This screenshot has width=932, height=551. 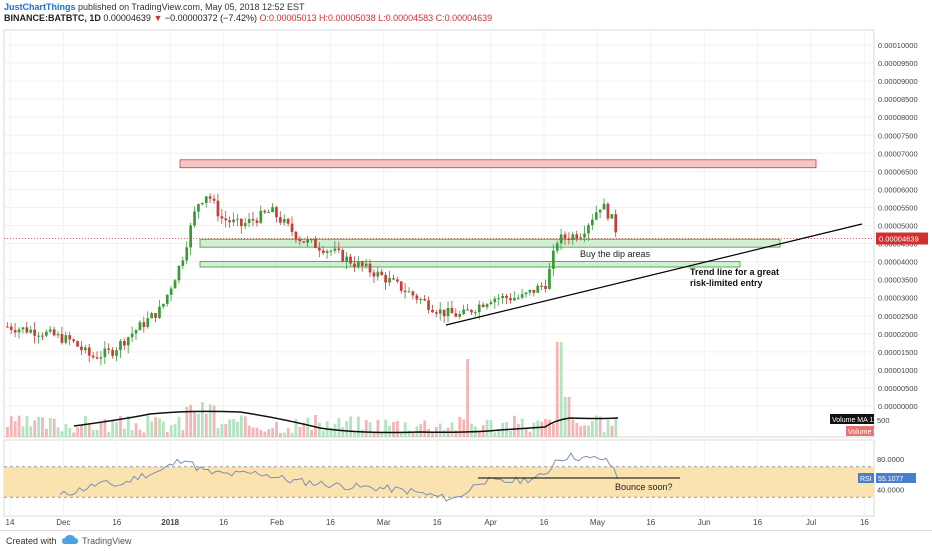 I want to click on volume-ma-tag, so click(x=852, y=419).